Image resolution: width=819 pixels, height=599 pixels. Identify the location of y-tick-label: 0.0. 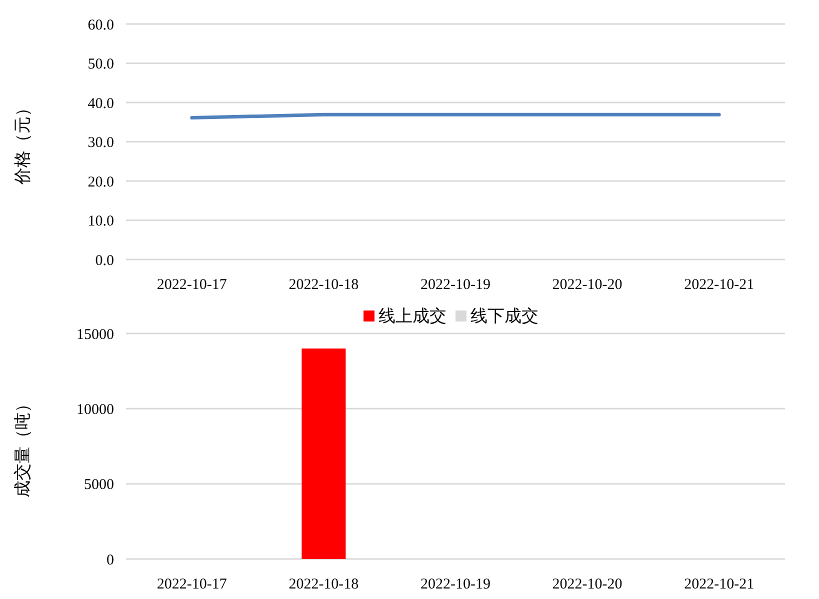
(104, 260).